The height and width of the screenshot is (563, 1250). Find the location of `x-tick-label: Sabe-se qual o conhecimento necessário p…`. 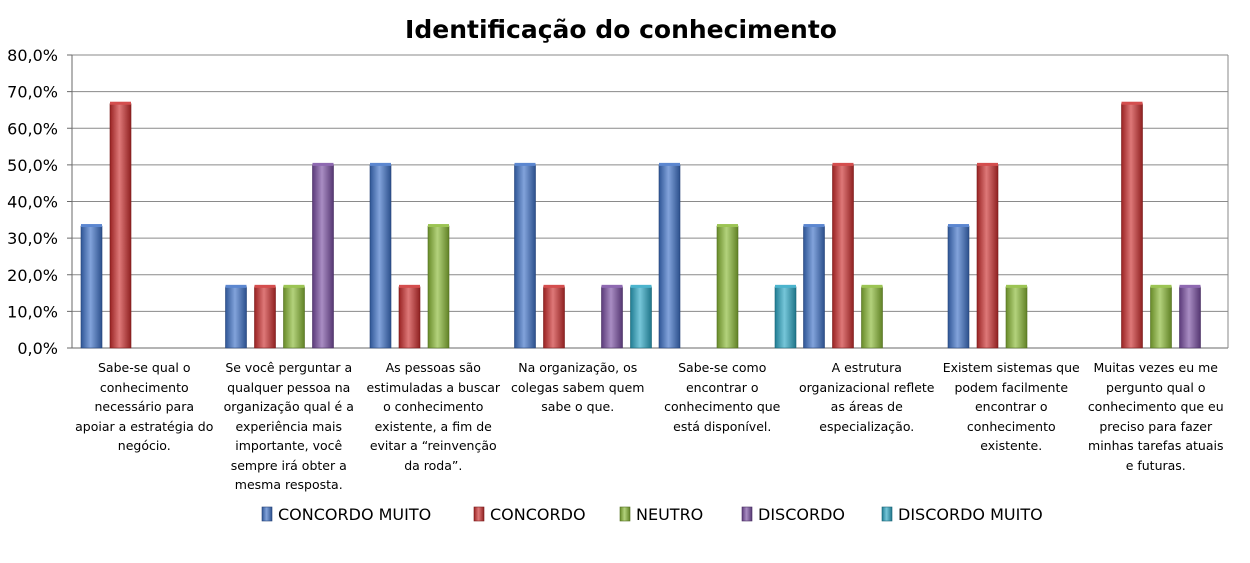

x-tick-label: Sabe-se qual o conhecimento necessário p… is located at coordinates (144, 406).